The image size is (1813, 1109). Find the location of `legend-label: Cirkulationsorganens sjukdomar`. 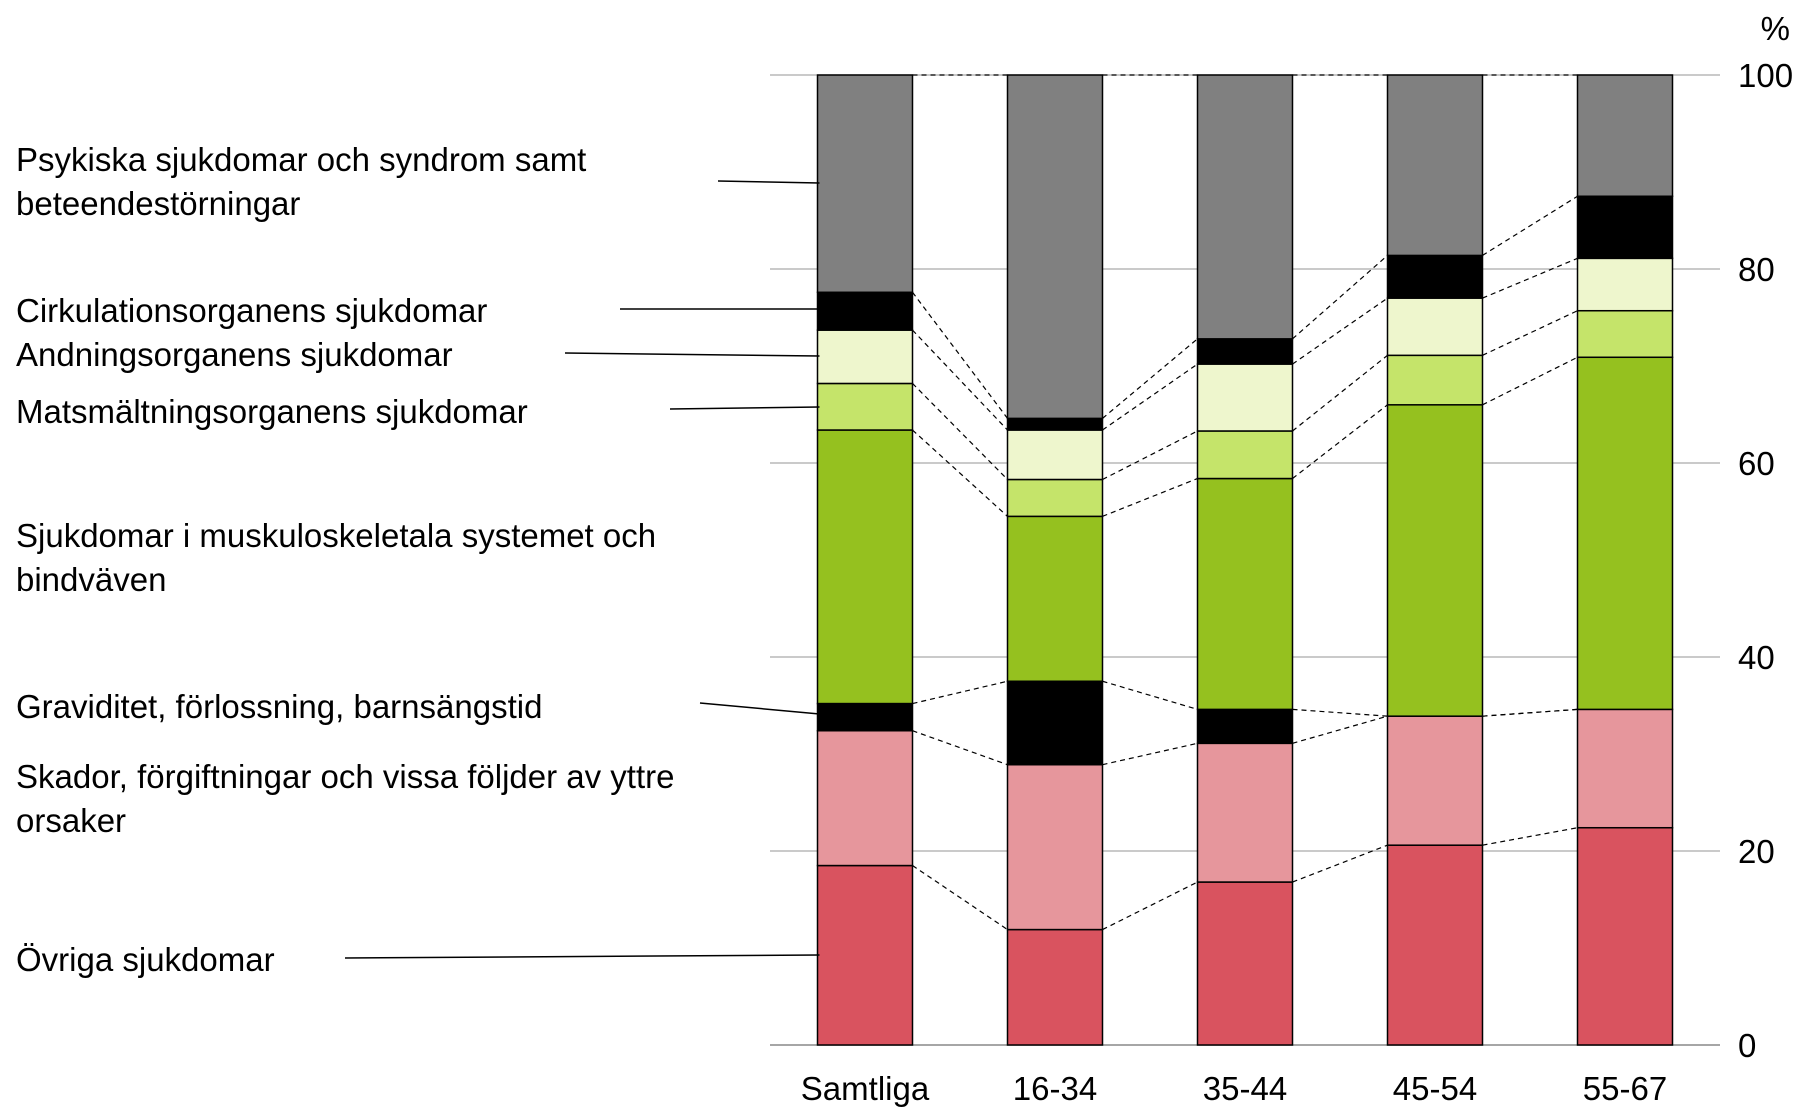

legend-label: Cirkulationsorganens sjukdomar is located at coordinates (251, 310).